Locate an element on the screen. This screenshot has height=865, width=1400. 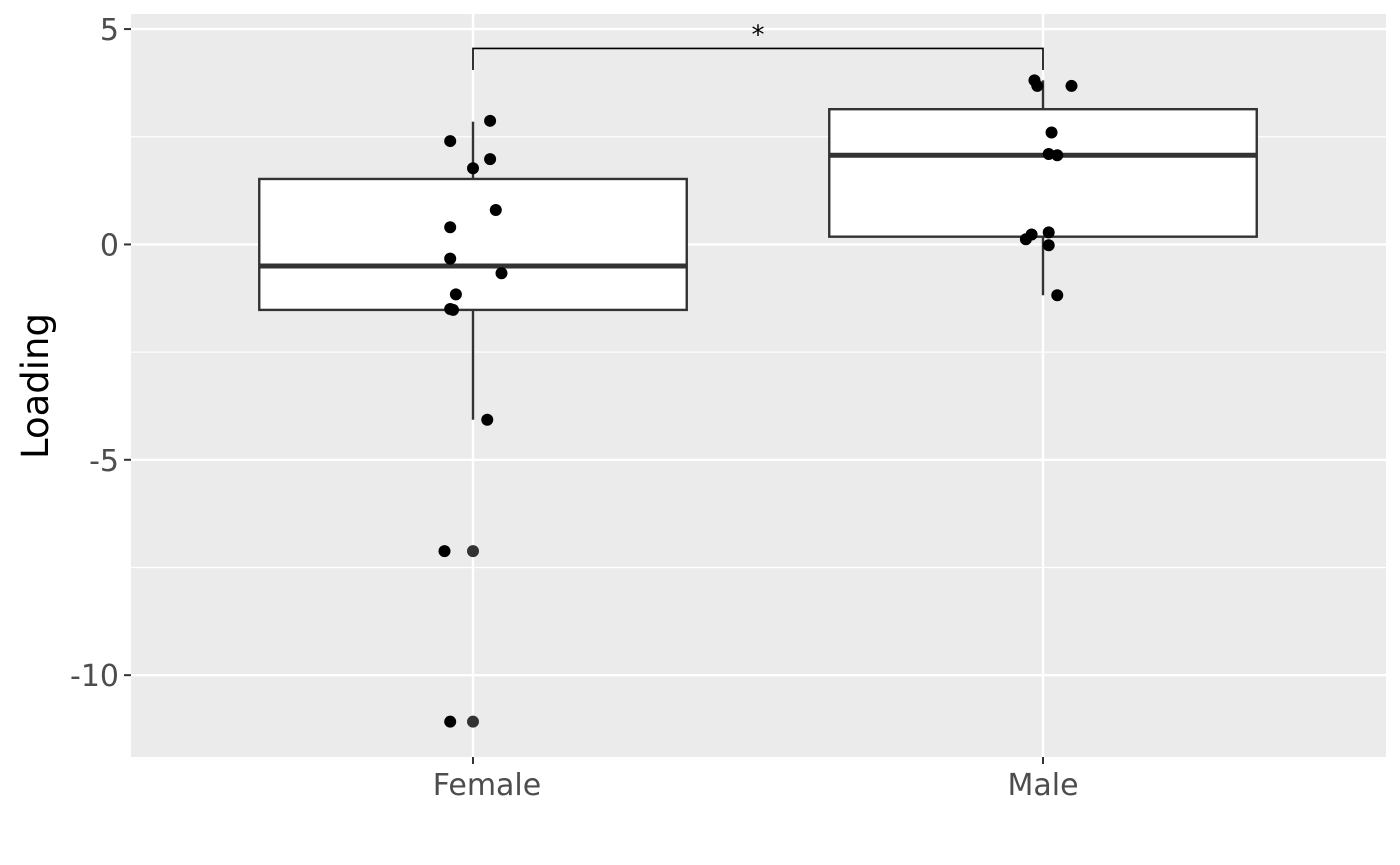
box-male is located at coordinates (1043, 188).